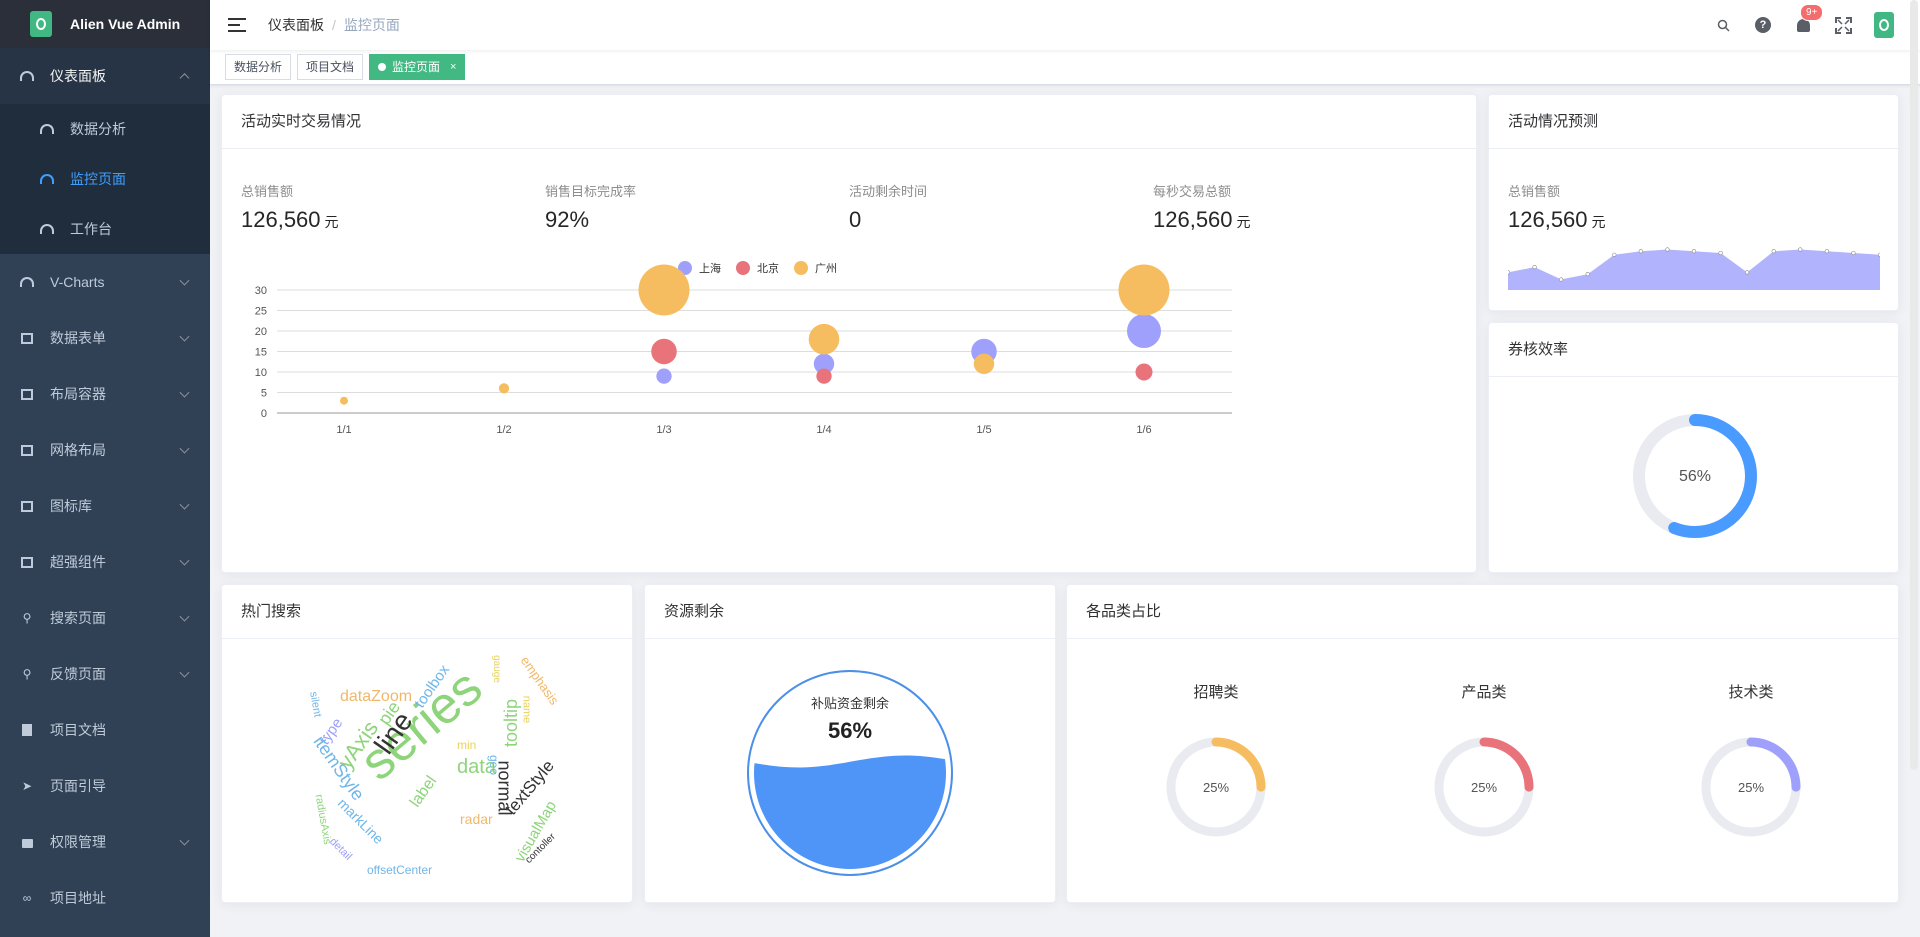  I want to click on legend-label: 上海, so click(710, 268).